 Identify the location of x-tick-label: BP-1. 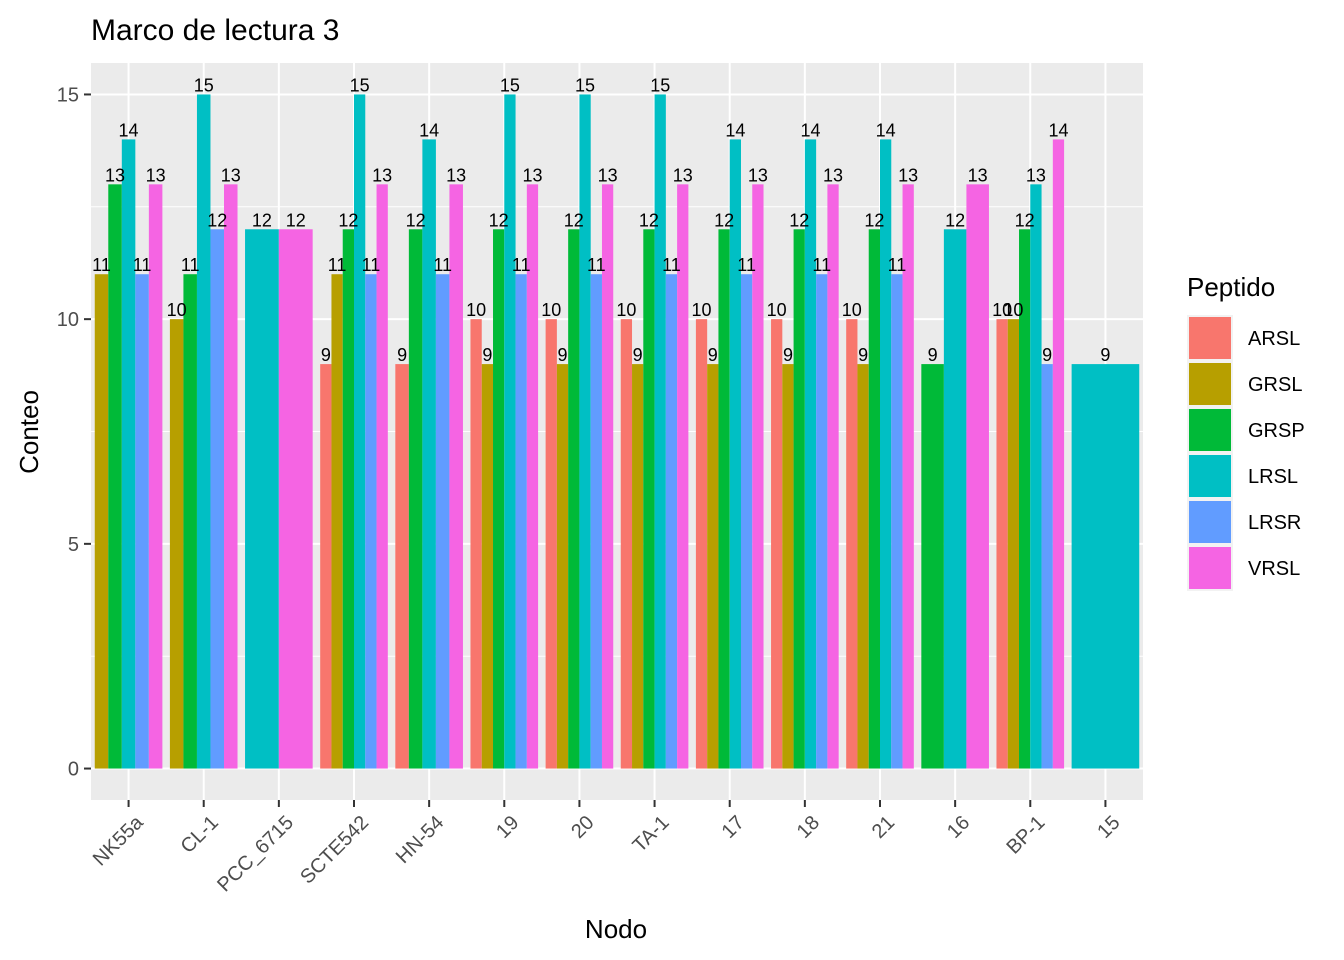
(1025, 835).